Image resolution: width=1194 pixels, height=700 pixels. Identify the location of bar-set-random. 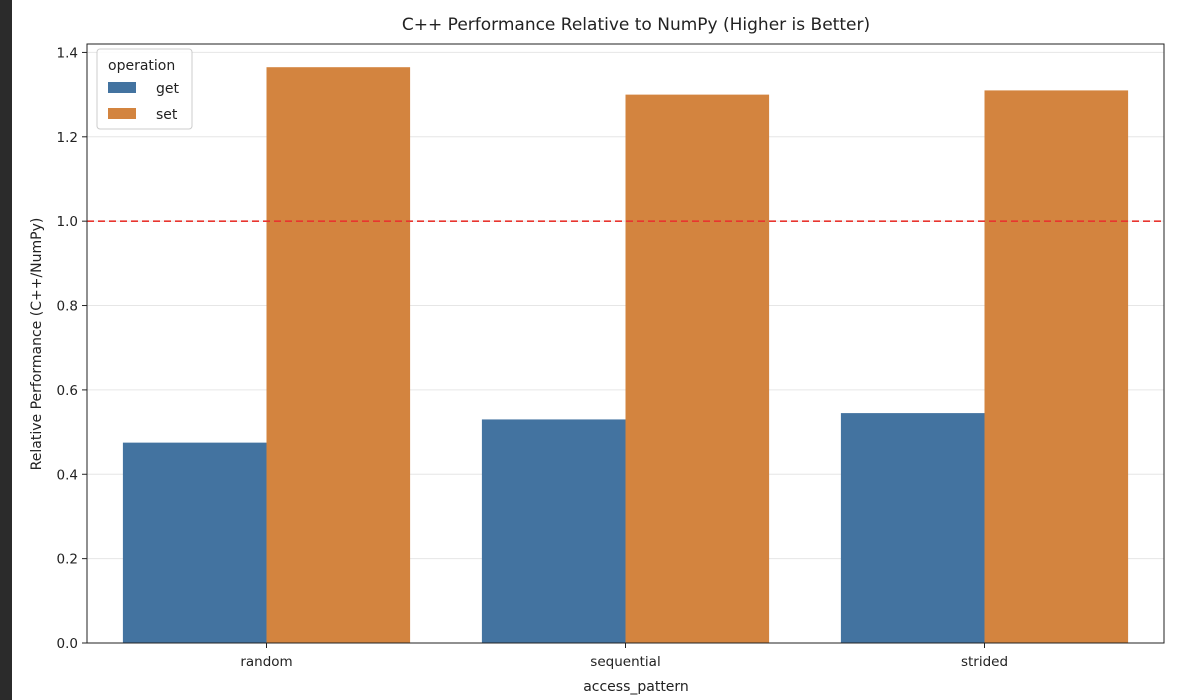
(338, 355).